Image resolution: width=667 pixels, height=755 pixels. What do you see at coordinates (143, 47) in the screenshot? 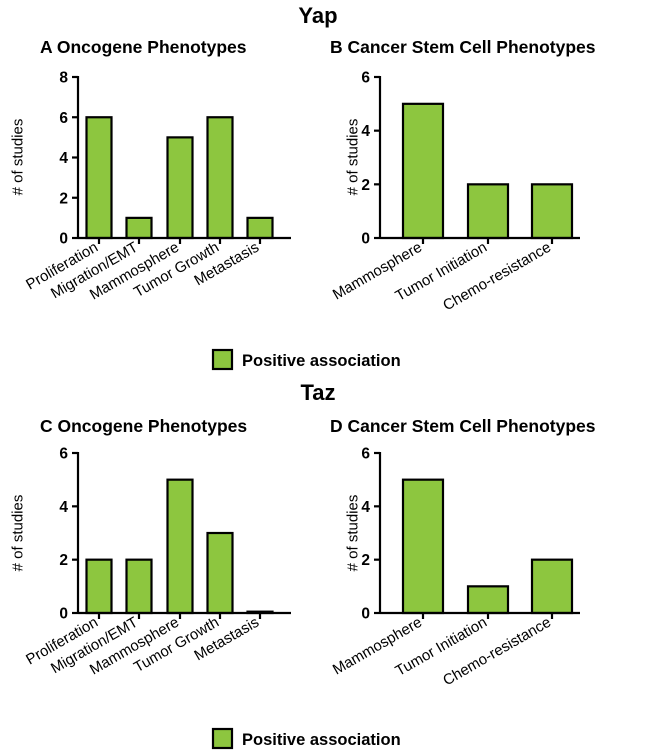
I see `panel-title-a: A Oncogene Phenotypes` at bounding box center [143, 47].